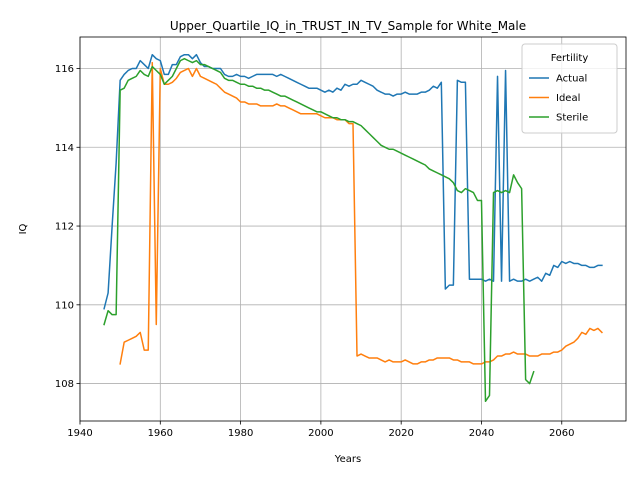 This screenshot has height=480, width=640. Describe the element at coordinates (240, 433) in the screenshot. I see `x-tick-label: 1980` at that location.